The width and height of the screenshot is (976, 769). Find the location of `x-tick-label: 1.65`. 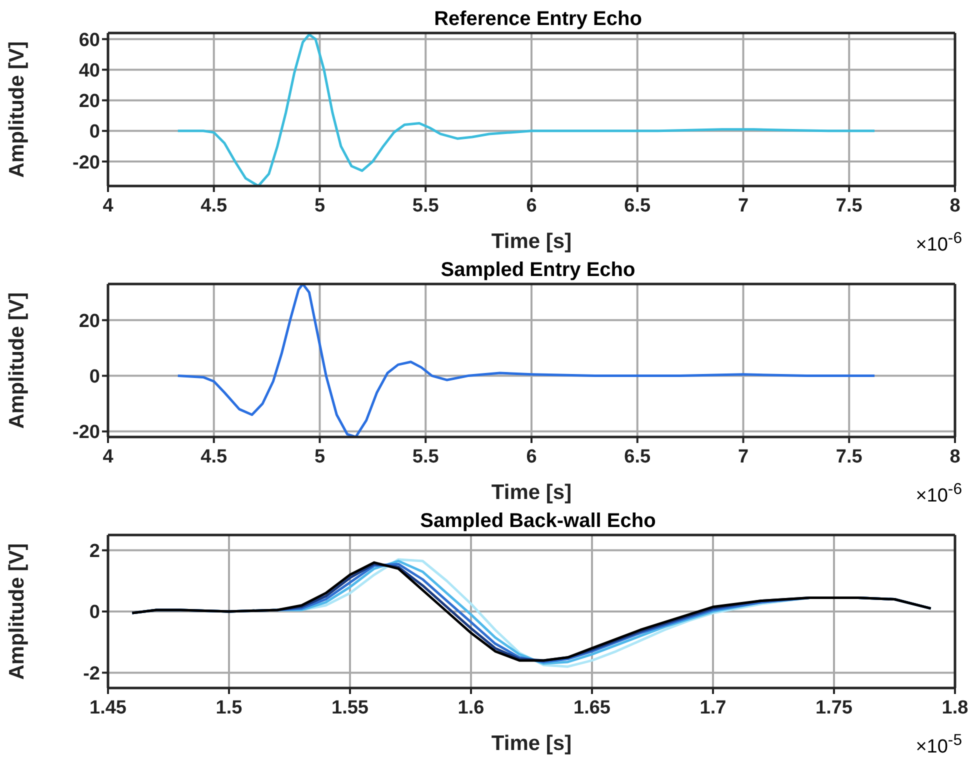

x-tick-label: 1.65 is located at coordinates (592, 707).